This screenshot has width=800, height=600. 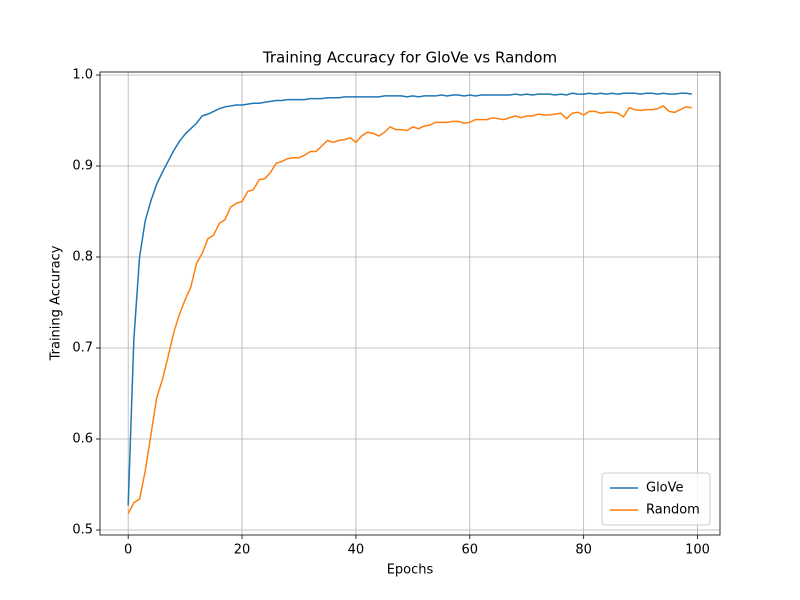 What do you see at coordinates (470, 550) in the screenshot?
I see `x-tick-label: 60` at bounding box center [470, 550].